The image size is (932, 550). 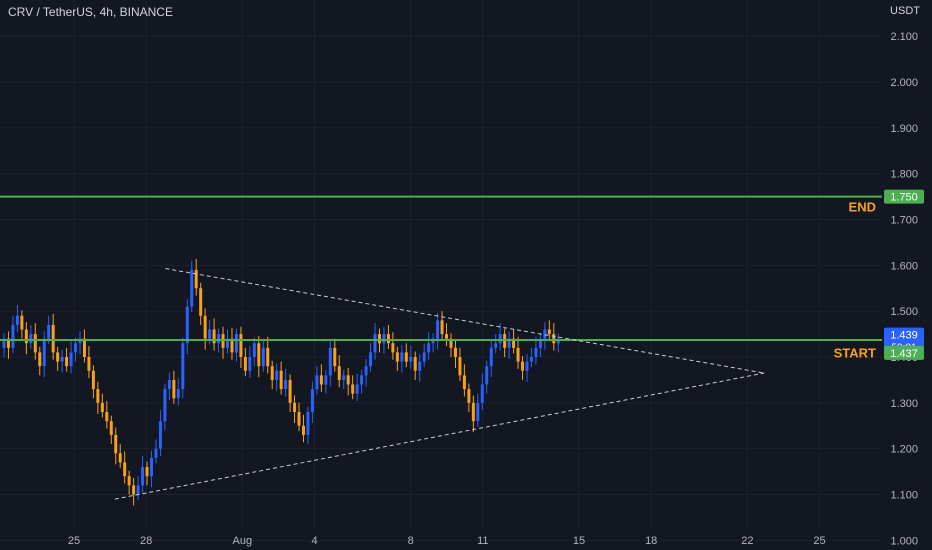 What do you see at coordinates (90, 12) in the screenshot?
I see `symbol-title: CRV / TetherUS, 4h, BINANCE` at bounding box center [90, 12].